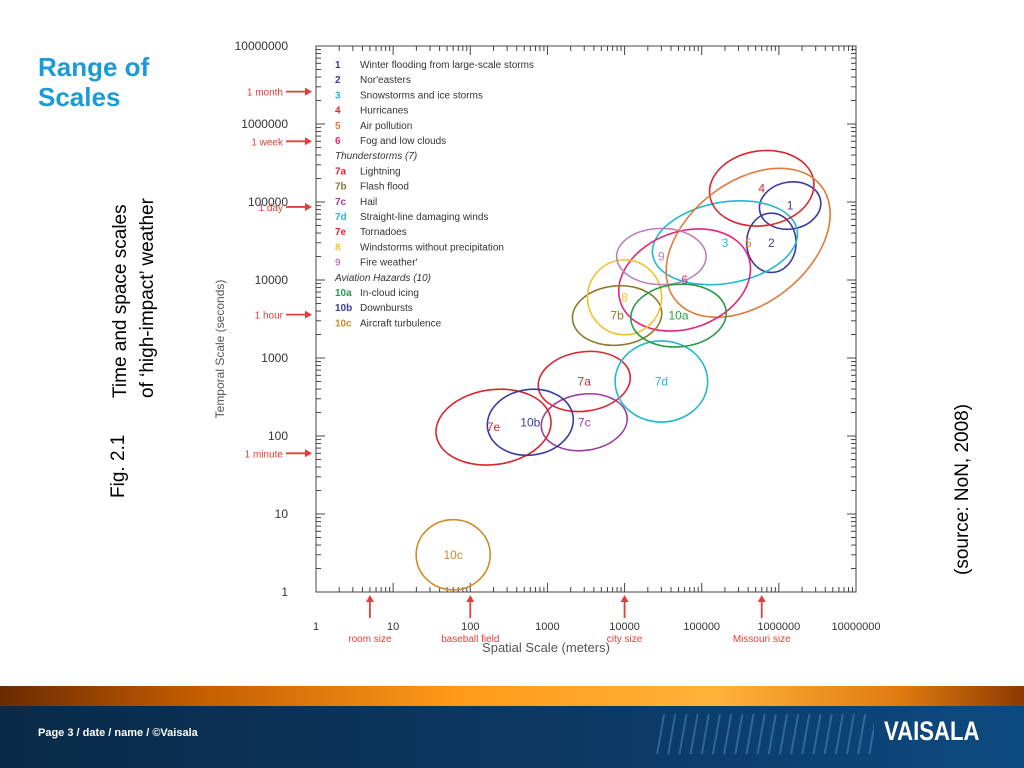  Describe the element at coordinates (341, 232) in the screenshot. I see `legend-code: 7e` at that location.